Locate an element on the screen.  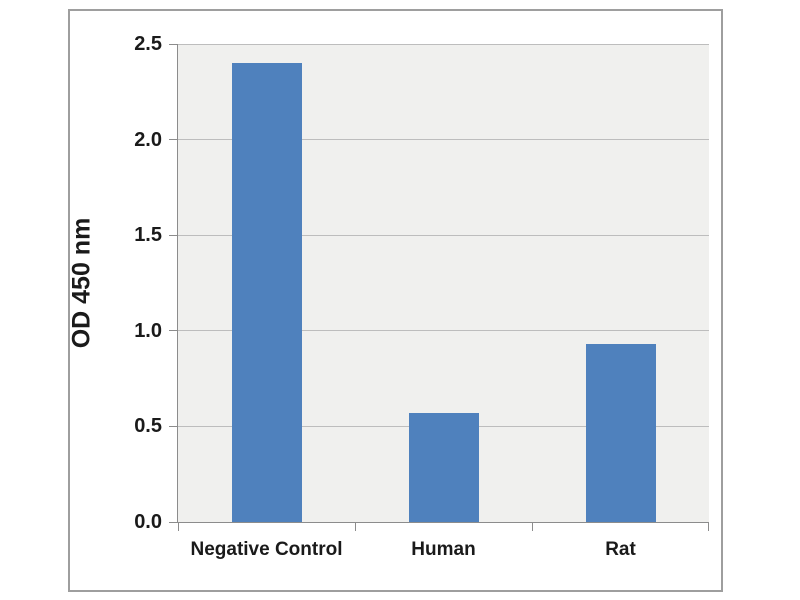
bar-rat is located at coordinates (620, 433).